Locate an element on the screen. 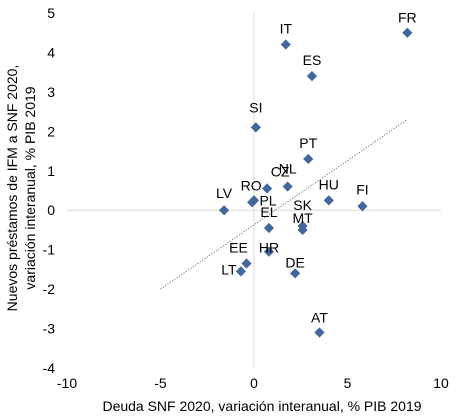 This screenshot has height=416, width=466. data-point-ee is located at coordinates (246, 263).